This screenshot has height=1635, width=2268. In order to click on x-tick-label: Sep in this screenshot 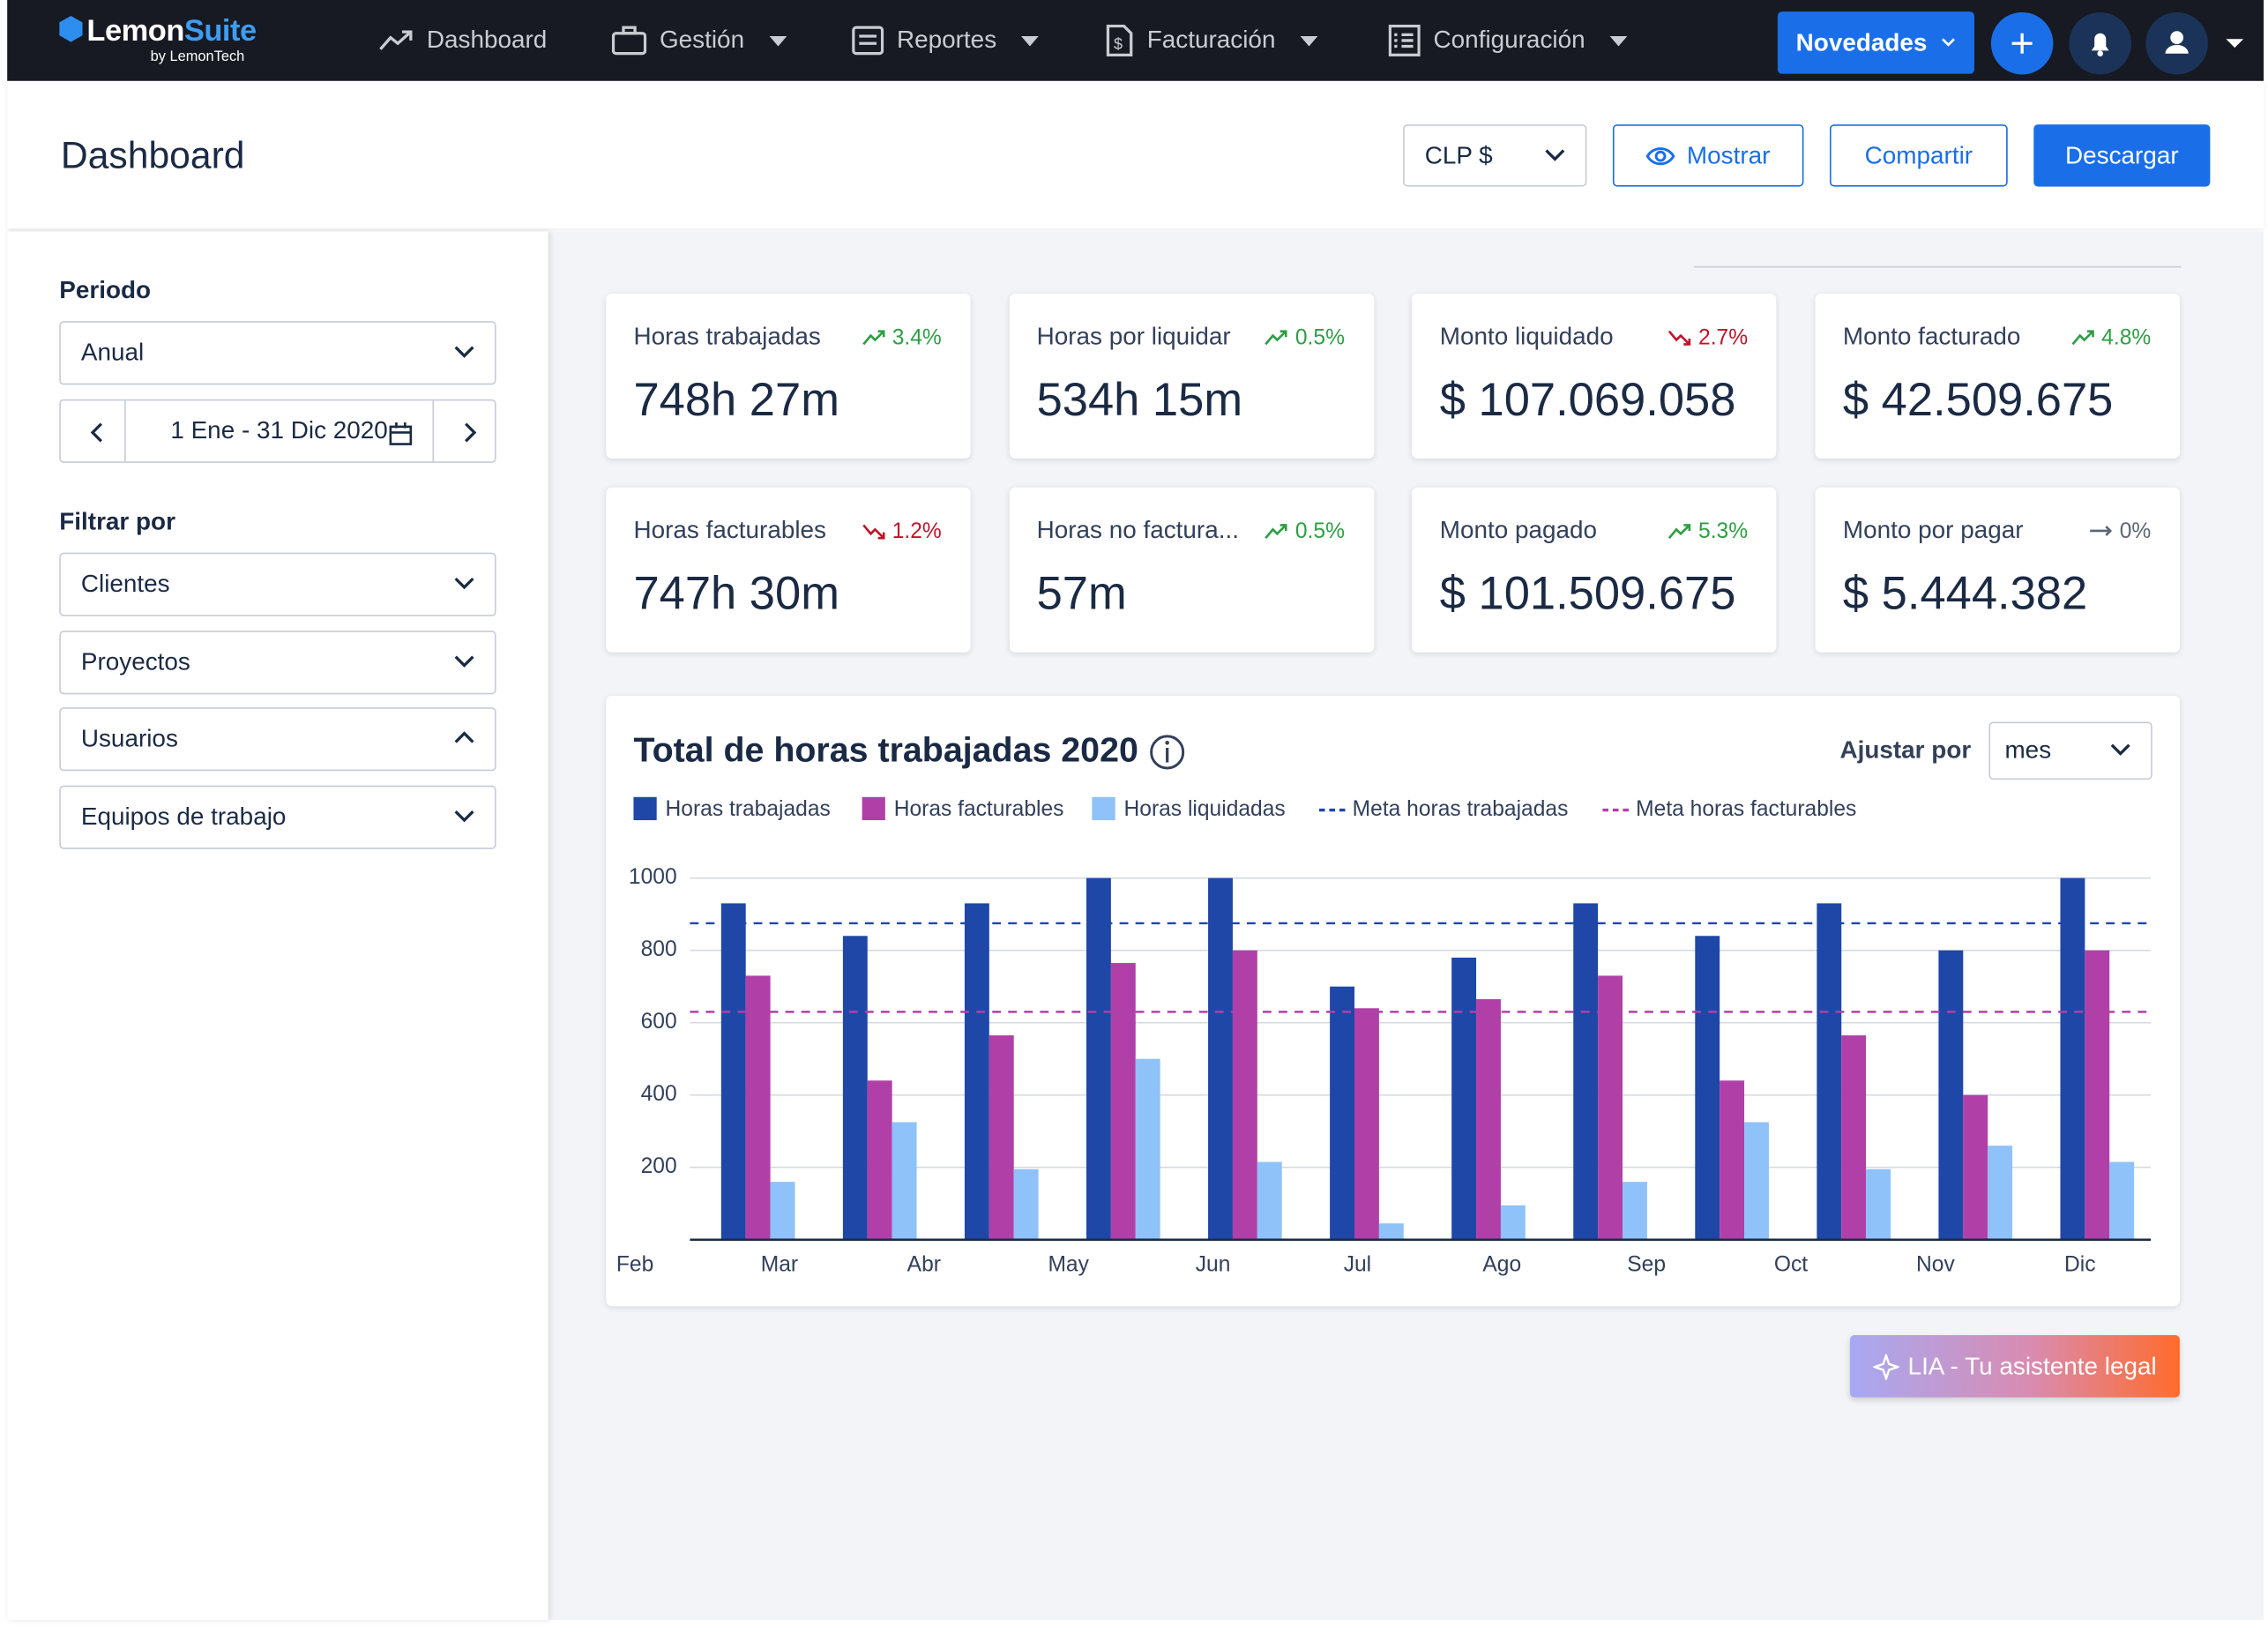, I will do `click(1646, 1265)`.